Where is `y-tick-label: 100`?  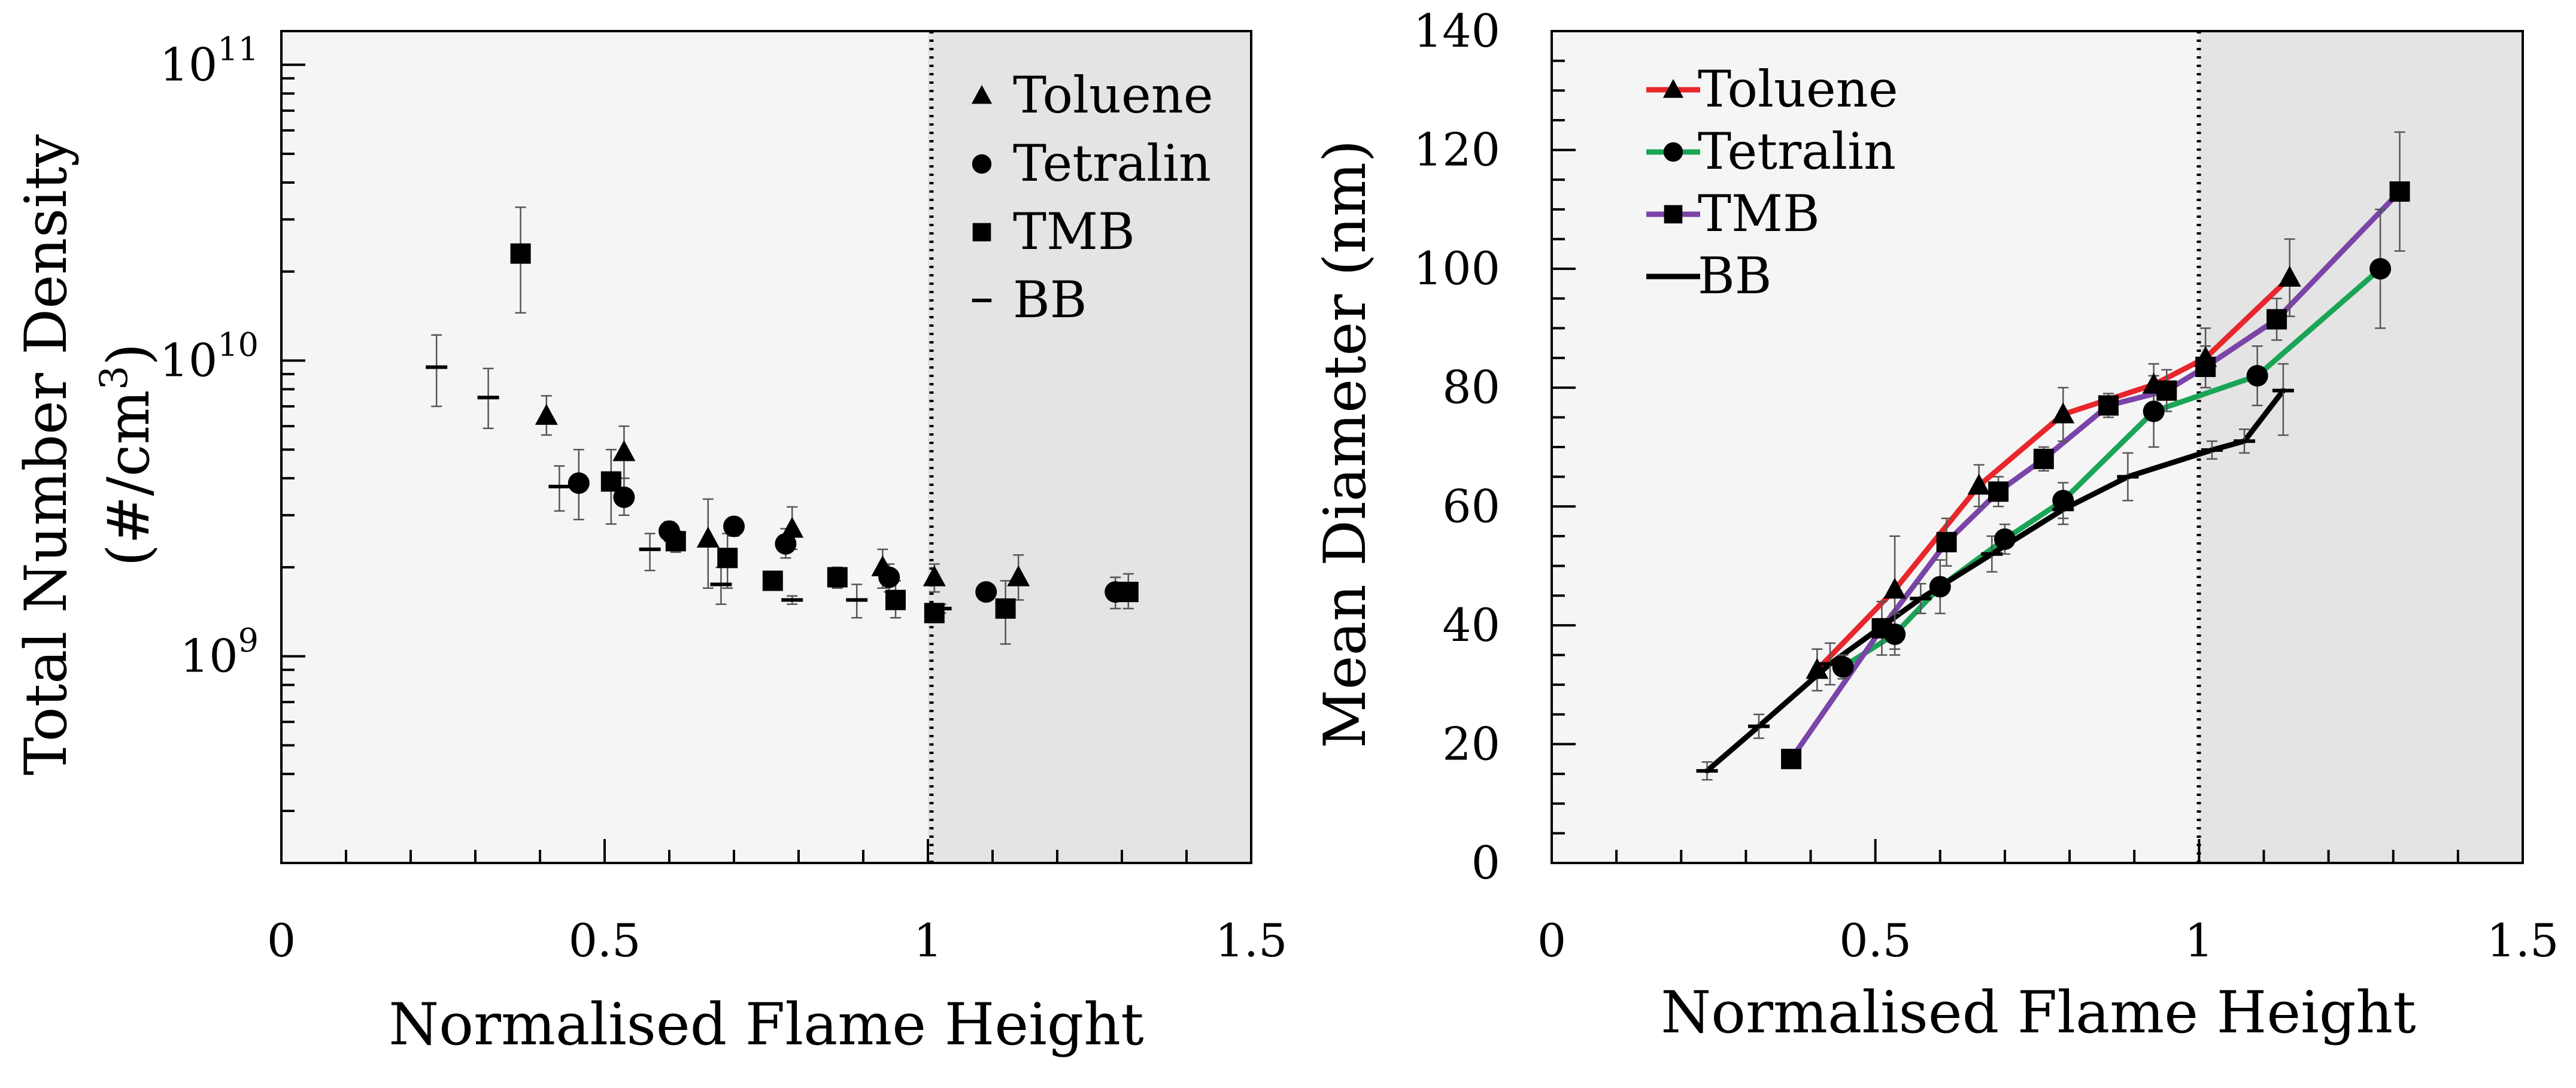
y-tick-label: 100 is located at coordinates (1456, 268).